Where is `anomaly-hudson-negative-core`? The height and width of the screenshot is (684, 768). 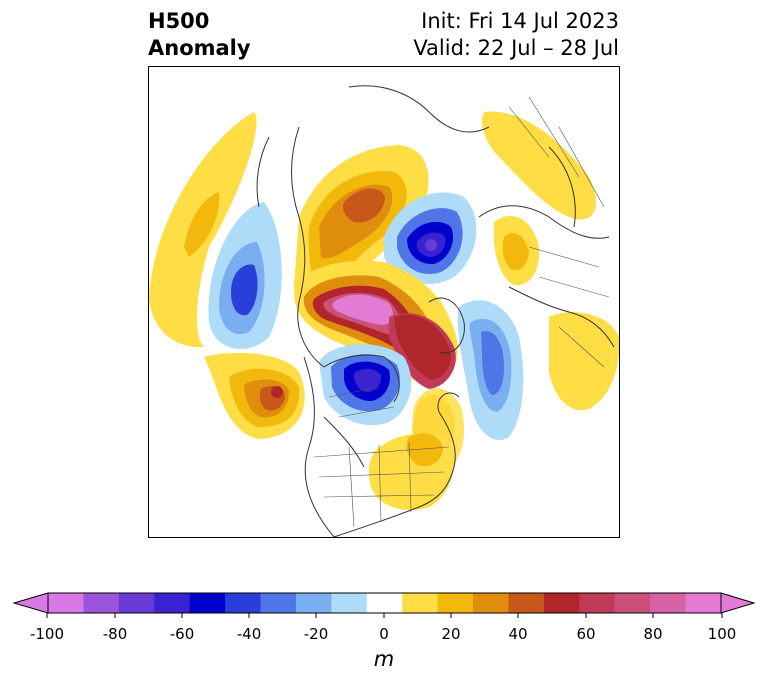 anomaly-hudson-negative-core is located at coordinates (367, 380).